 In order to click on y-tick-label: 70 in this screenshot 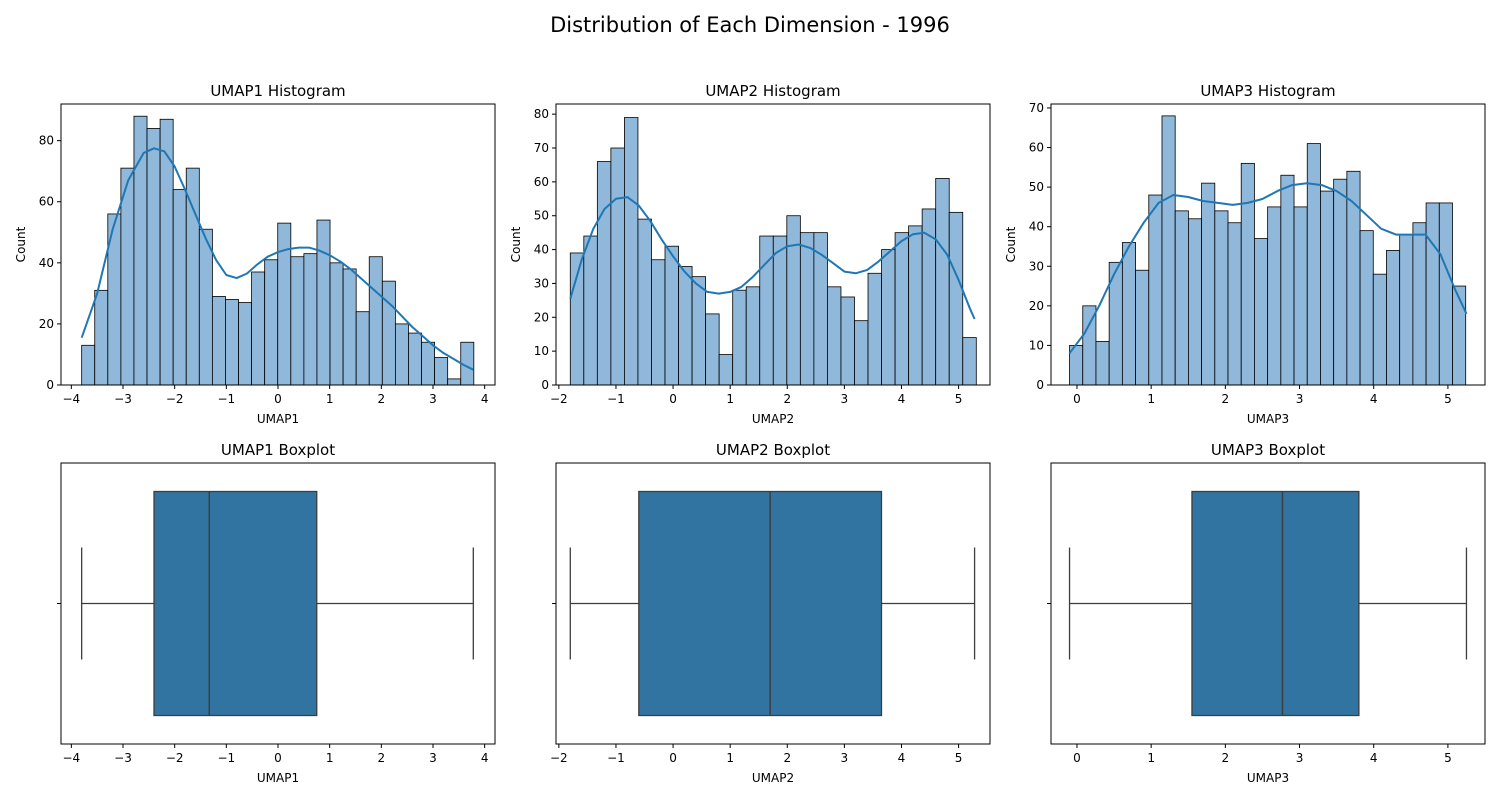, I will do `click(541, 148)`.